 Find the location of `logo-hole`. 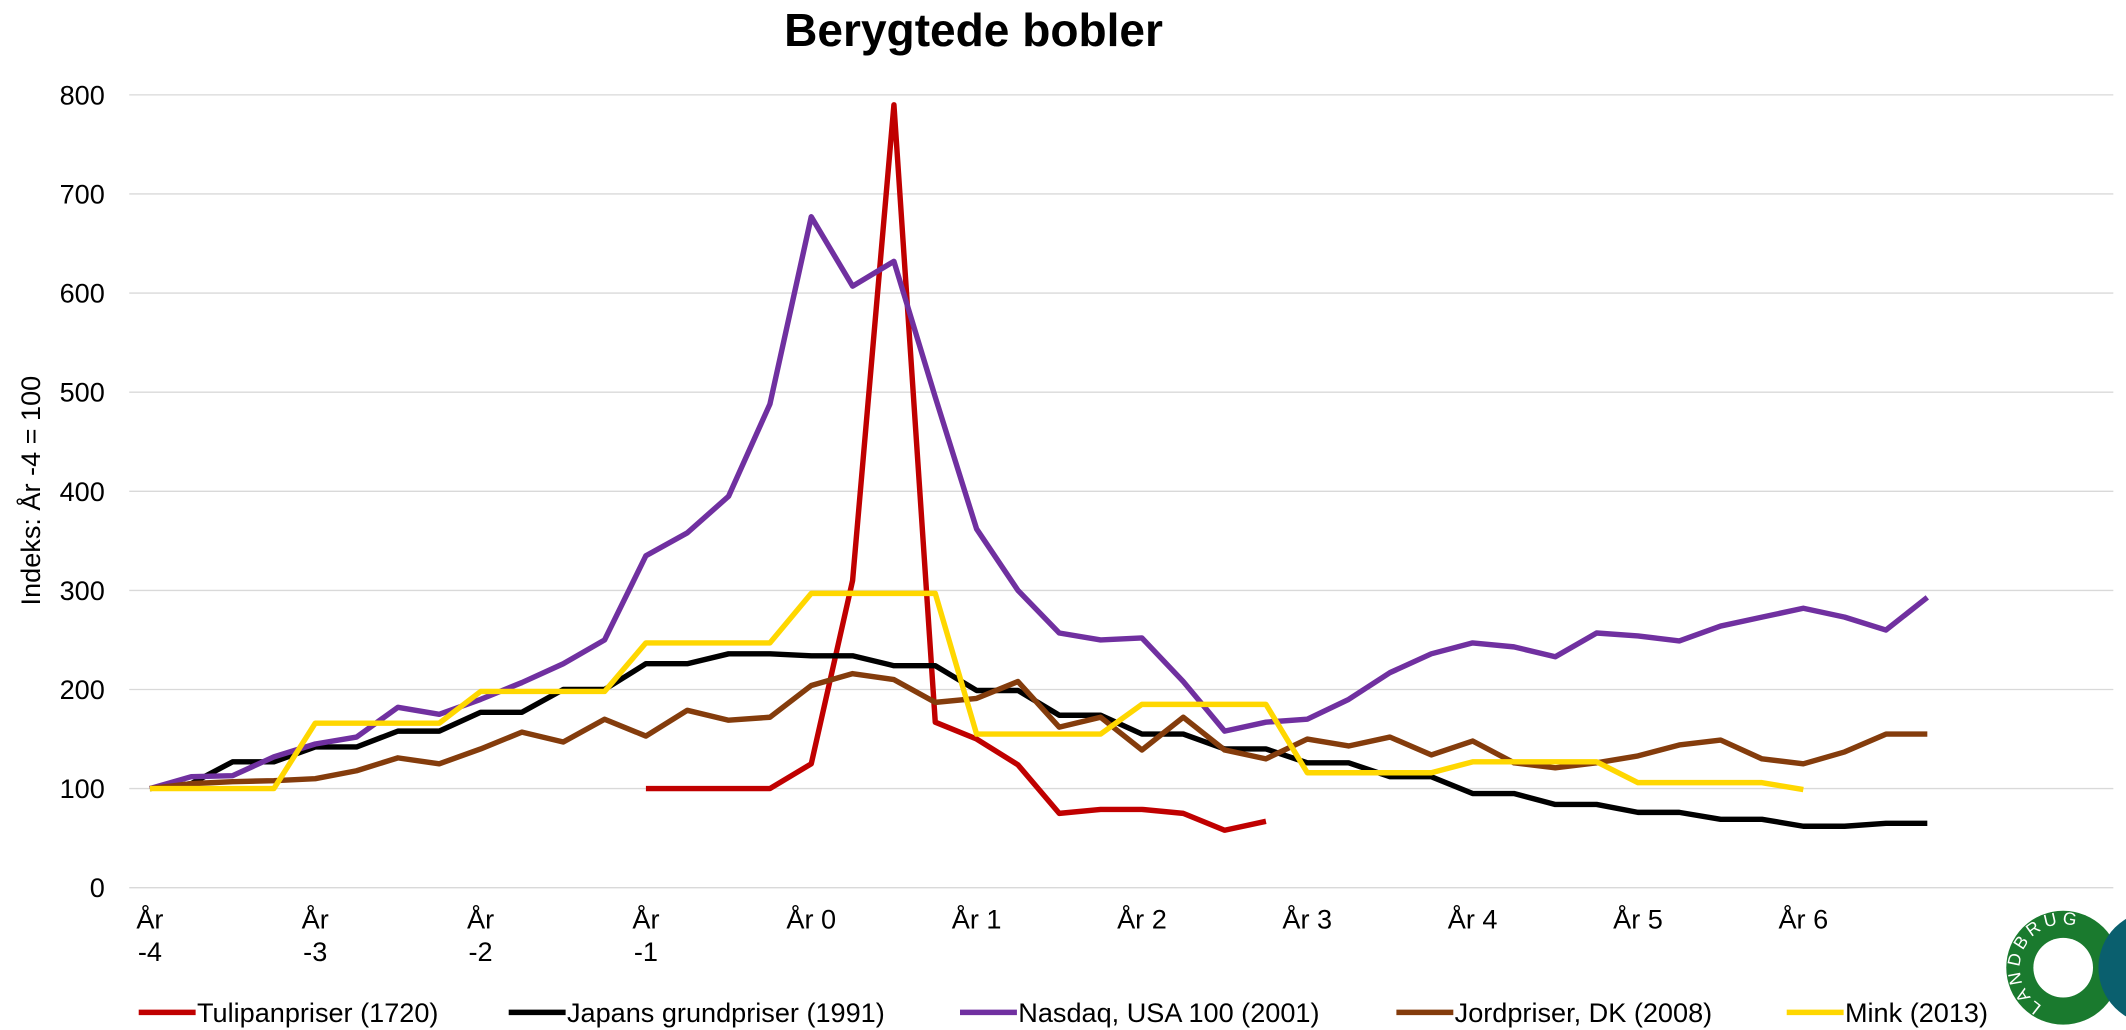

logo-hole is located at coordinates (2063, 967).